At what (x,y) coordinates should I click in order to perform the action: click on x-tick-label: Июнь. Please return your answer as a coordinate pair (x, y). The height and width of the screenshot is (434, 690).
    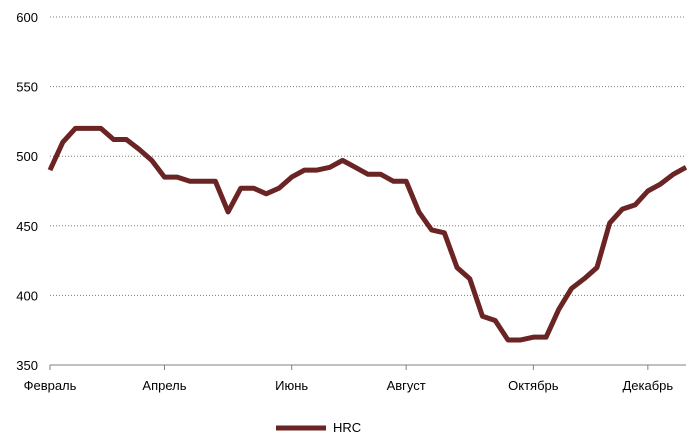
    Looking at the image, I should click on (291, 385).